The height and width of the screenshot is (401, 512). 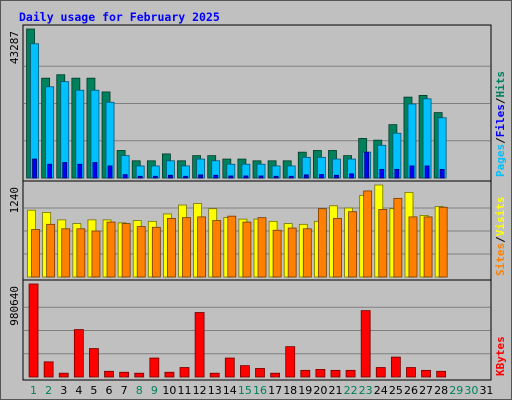 What do you see at coordinates (169, 390) in the screenshot?
I see `x-tick-label: 10` at bounding box center [169, 390].